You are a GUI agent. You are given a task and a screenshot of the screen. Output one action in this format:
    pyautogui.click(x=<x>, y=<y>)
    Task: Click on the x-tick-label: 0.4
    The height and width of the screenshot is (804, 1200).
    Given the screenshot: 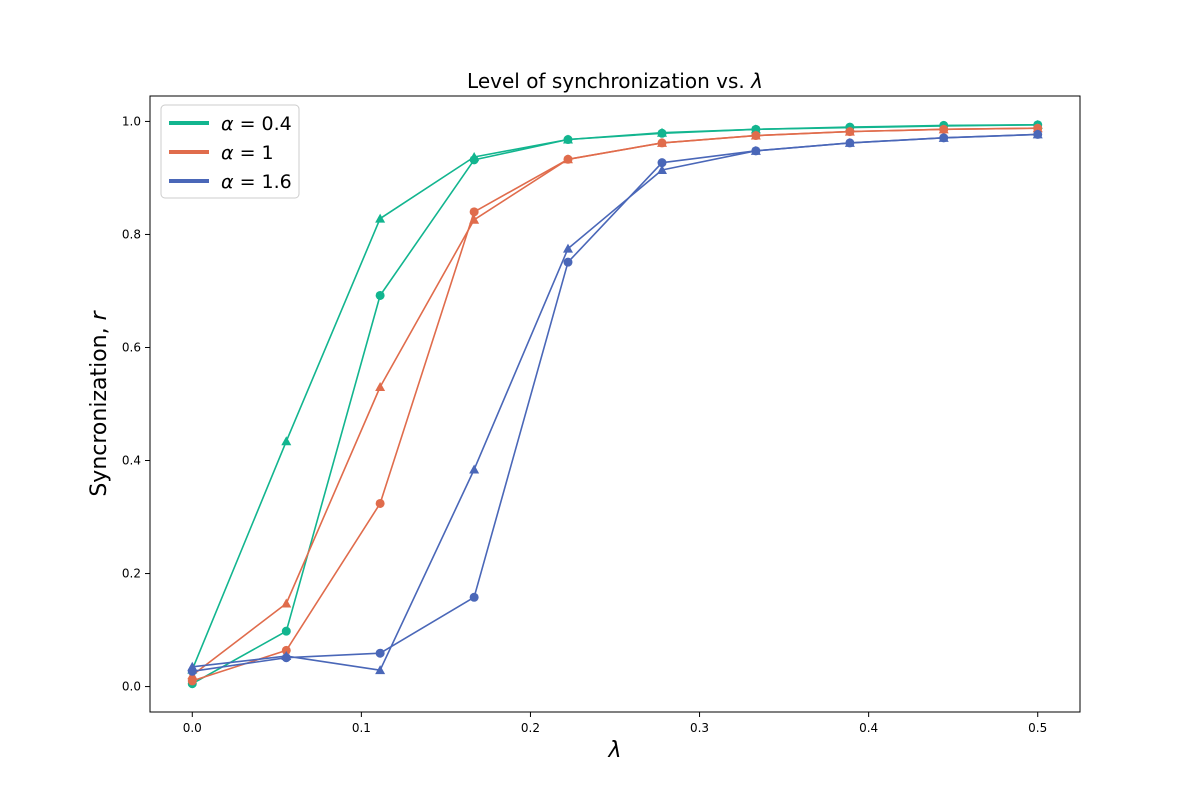 What is the action you would take?
    pyautogui.click(x=868, y=728)
    